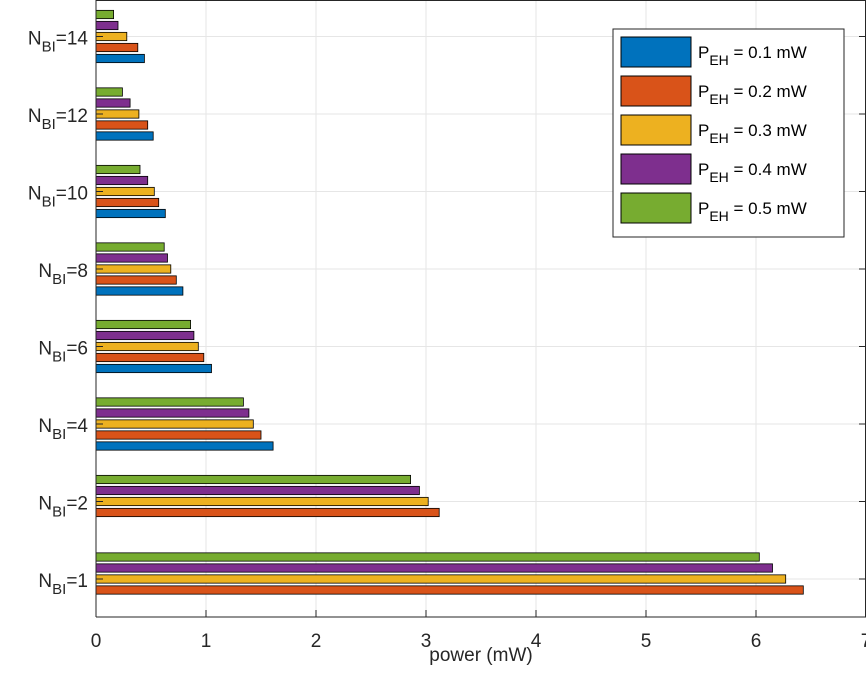  I want to click on x-tick-label: 6, so click(756, 641).